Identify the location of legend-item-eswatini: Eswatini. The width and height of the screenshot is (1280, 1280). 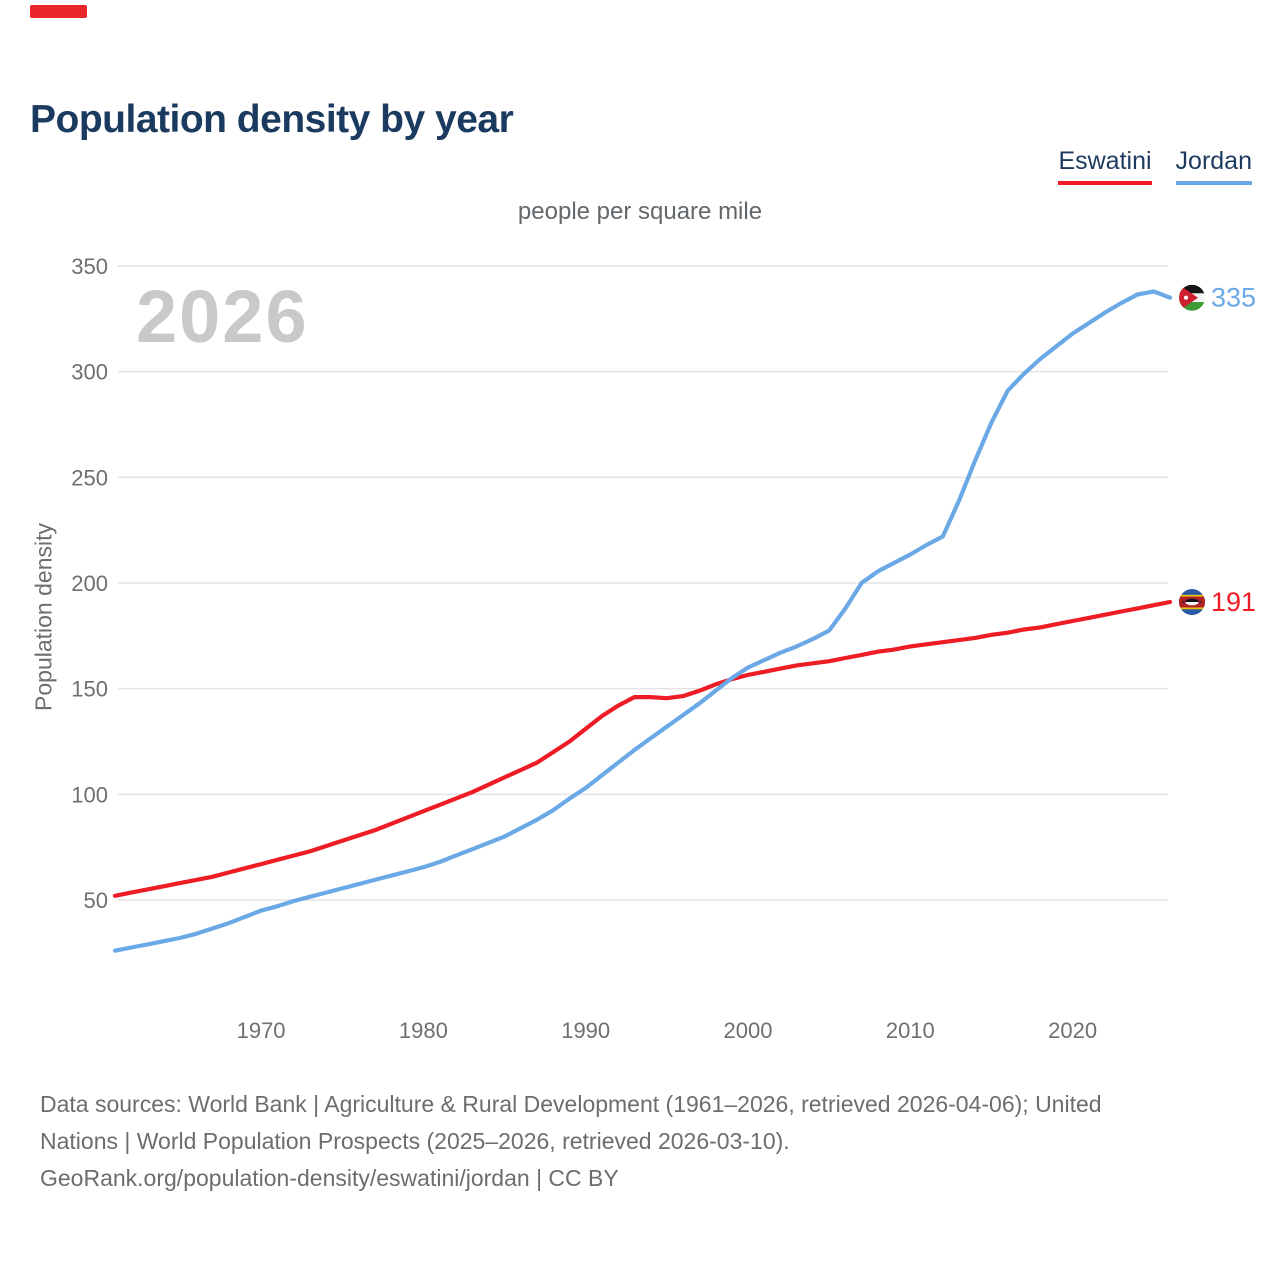
(1105, 166).